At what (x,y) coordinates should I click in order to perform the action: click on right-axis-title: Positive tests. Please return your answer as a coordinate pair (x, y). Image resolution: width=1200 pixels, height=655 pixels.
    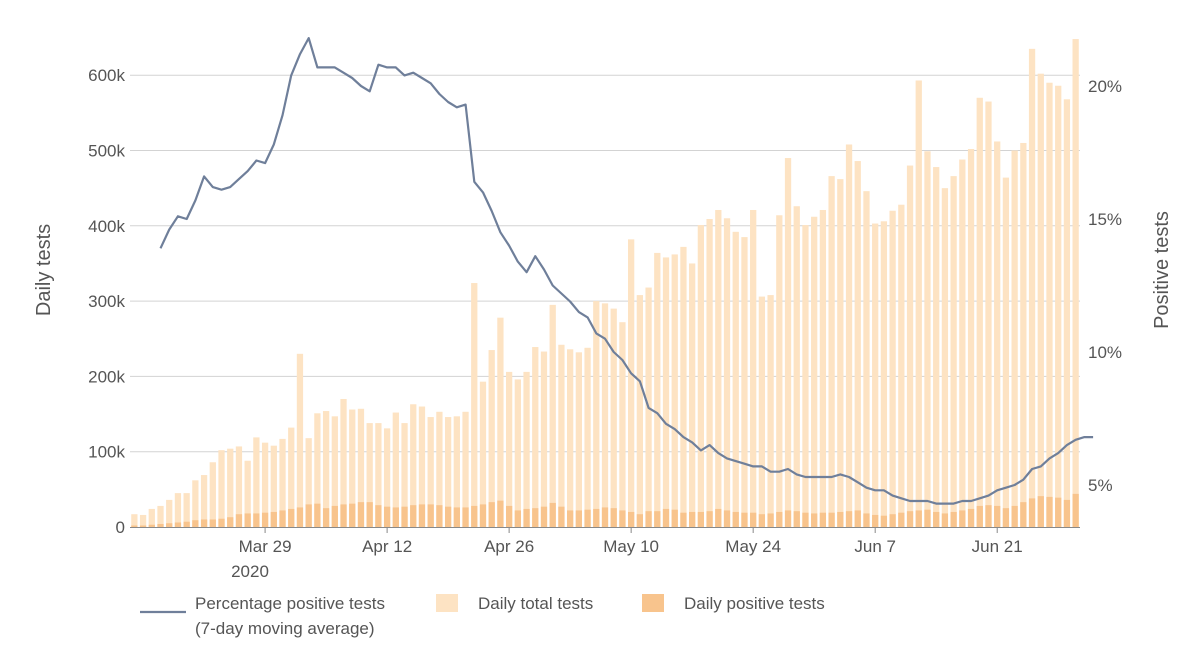
    Looking at the image, I should click on (1162, 270).